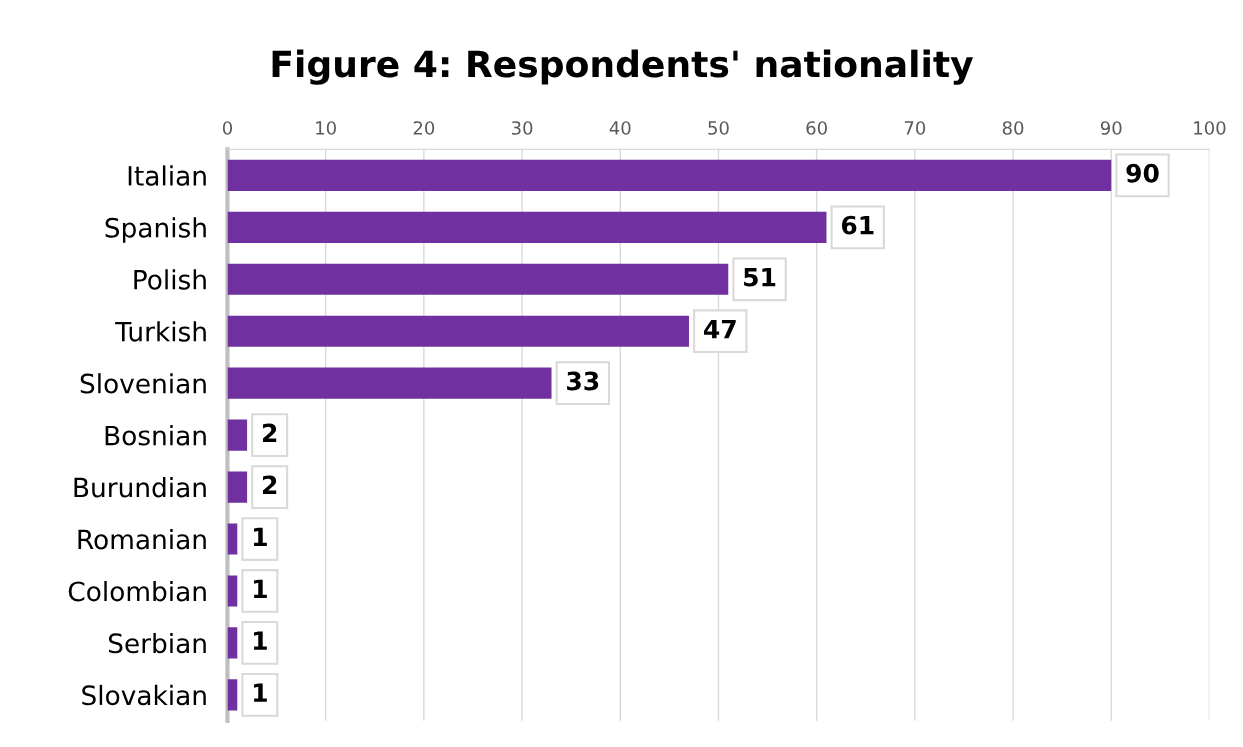 This screenshot has width=1243, height=747. Describe the element at coordinates (144, 695) in the screenshot. I see `y-tick-label: Slovakian` at that location.